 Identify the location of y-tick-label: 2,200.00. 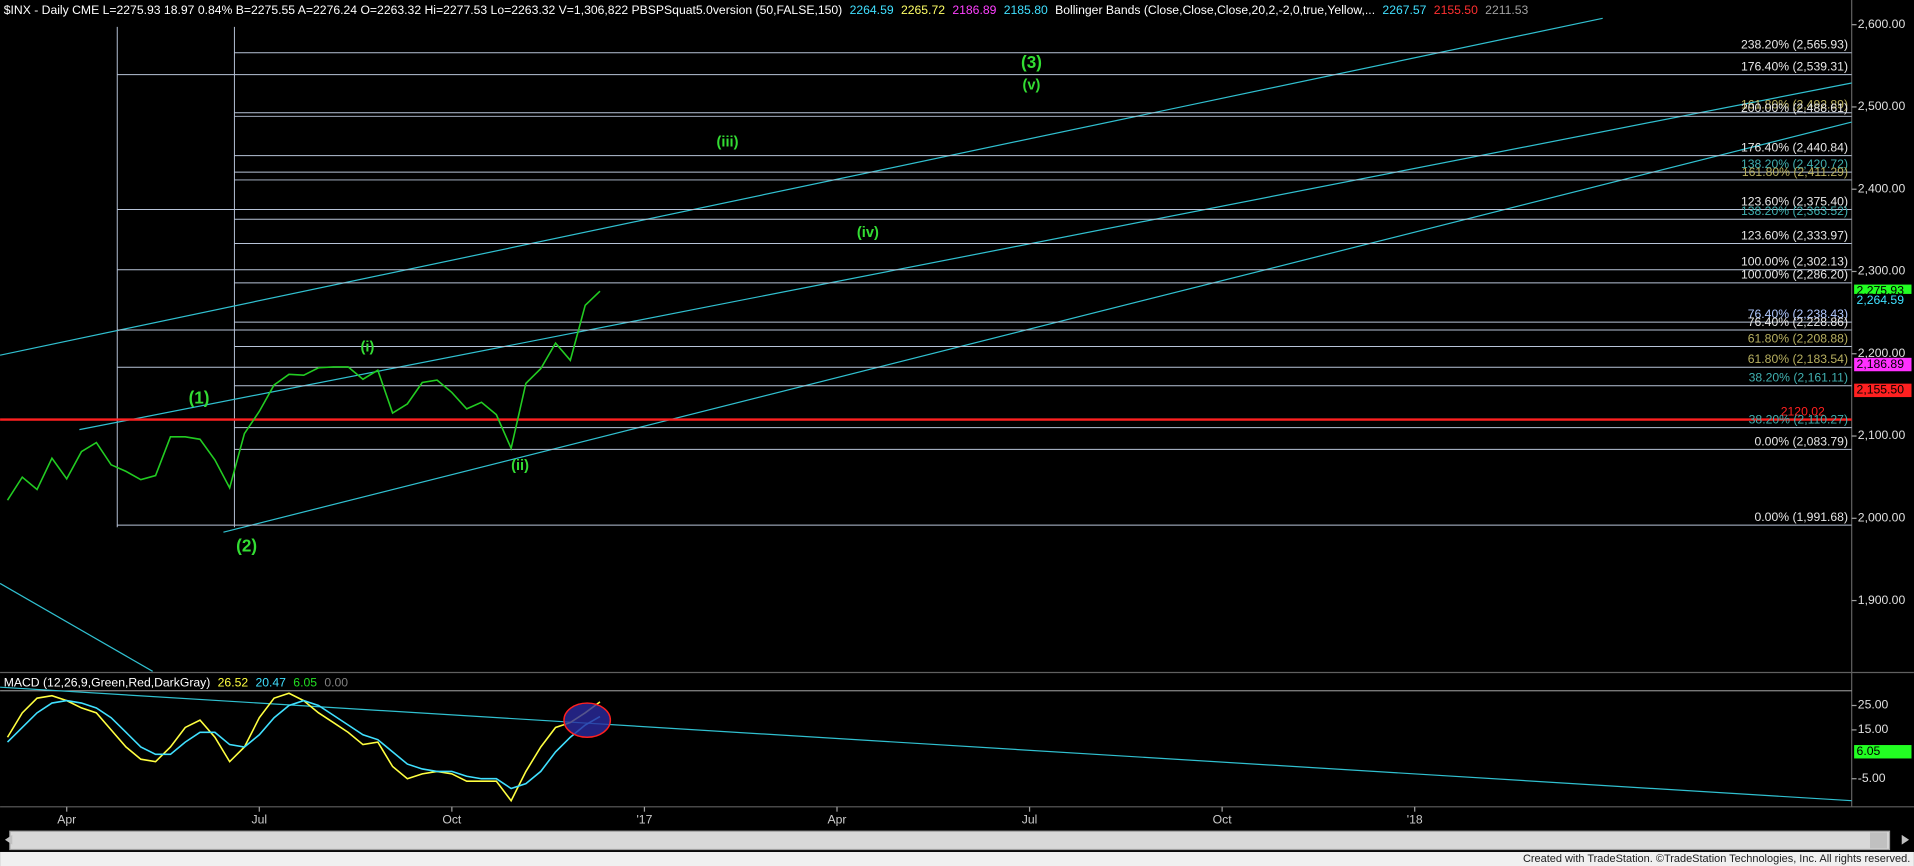
(1882, 353).